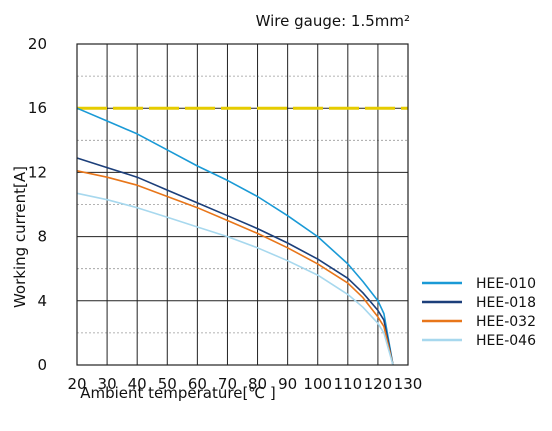 This screenshot has height=431, width=552. Describe the element at coordinates (506, 341) in the screenshot. I see `legend-label: HEE-046` at that location.